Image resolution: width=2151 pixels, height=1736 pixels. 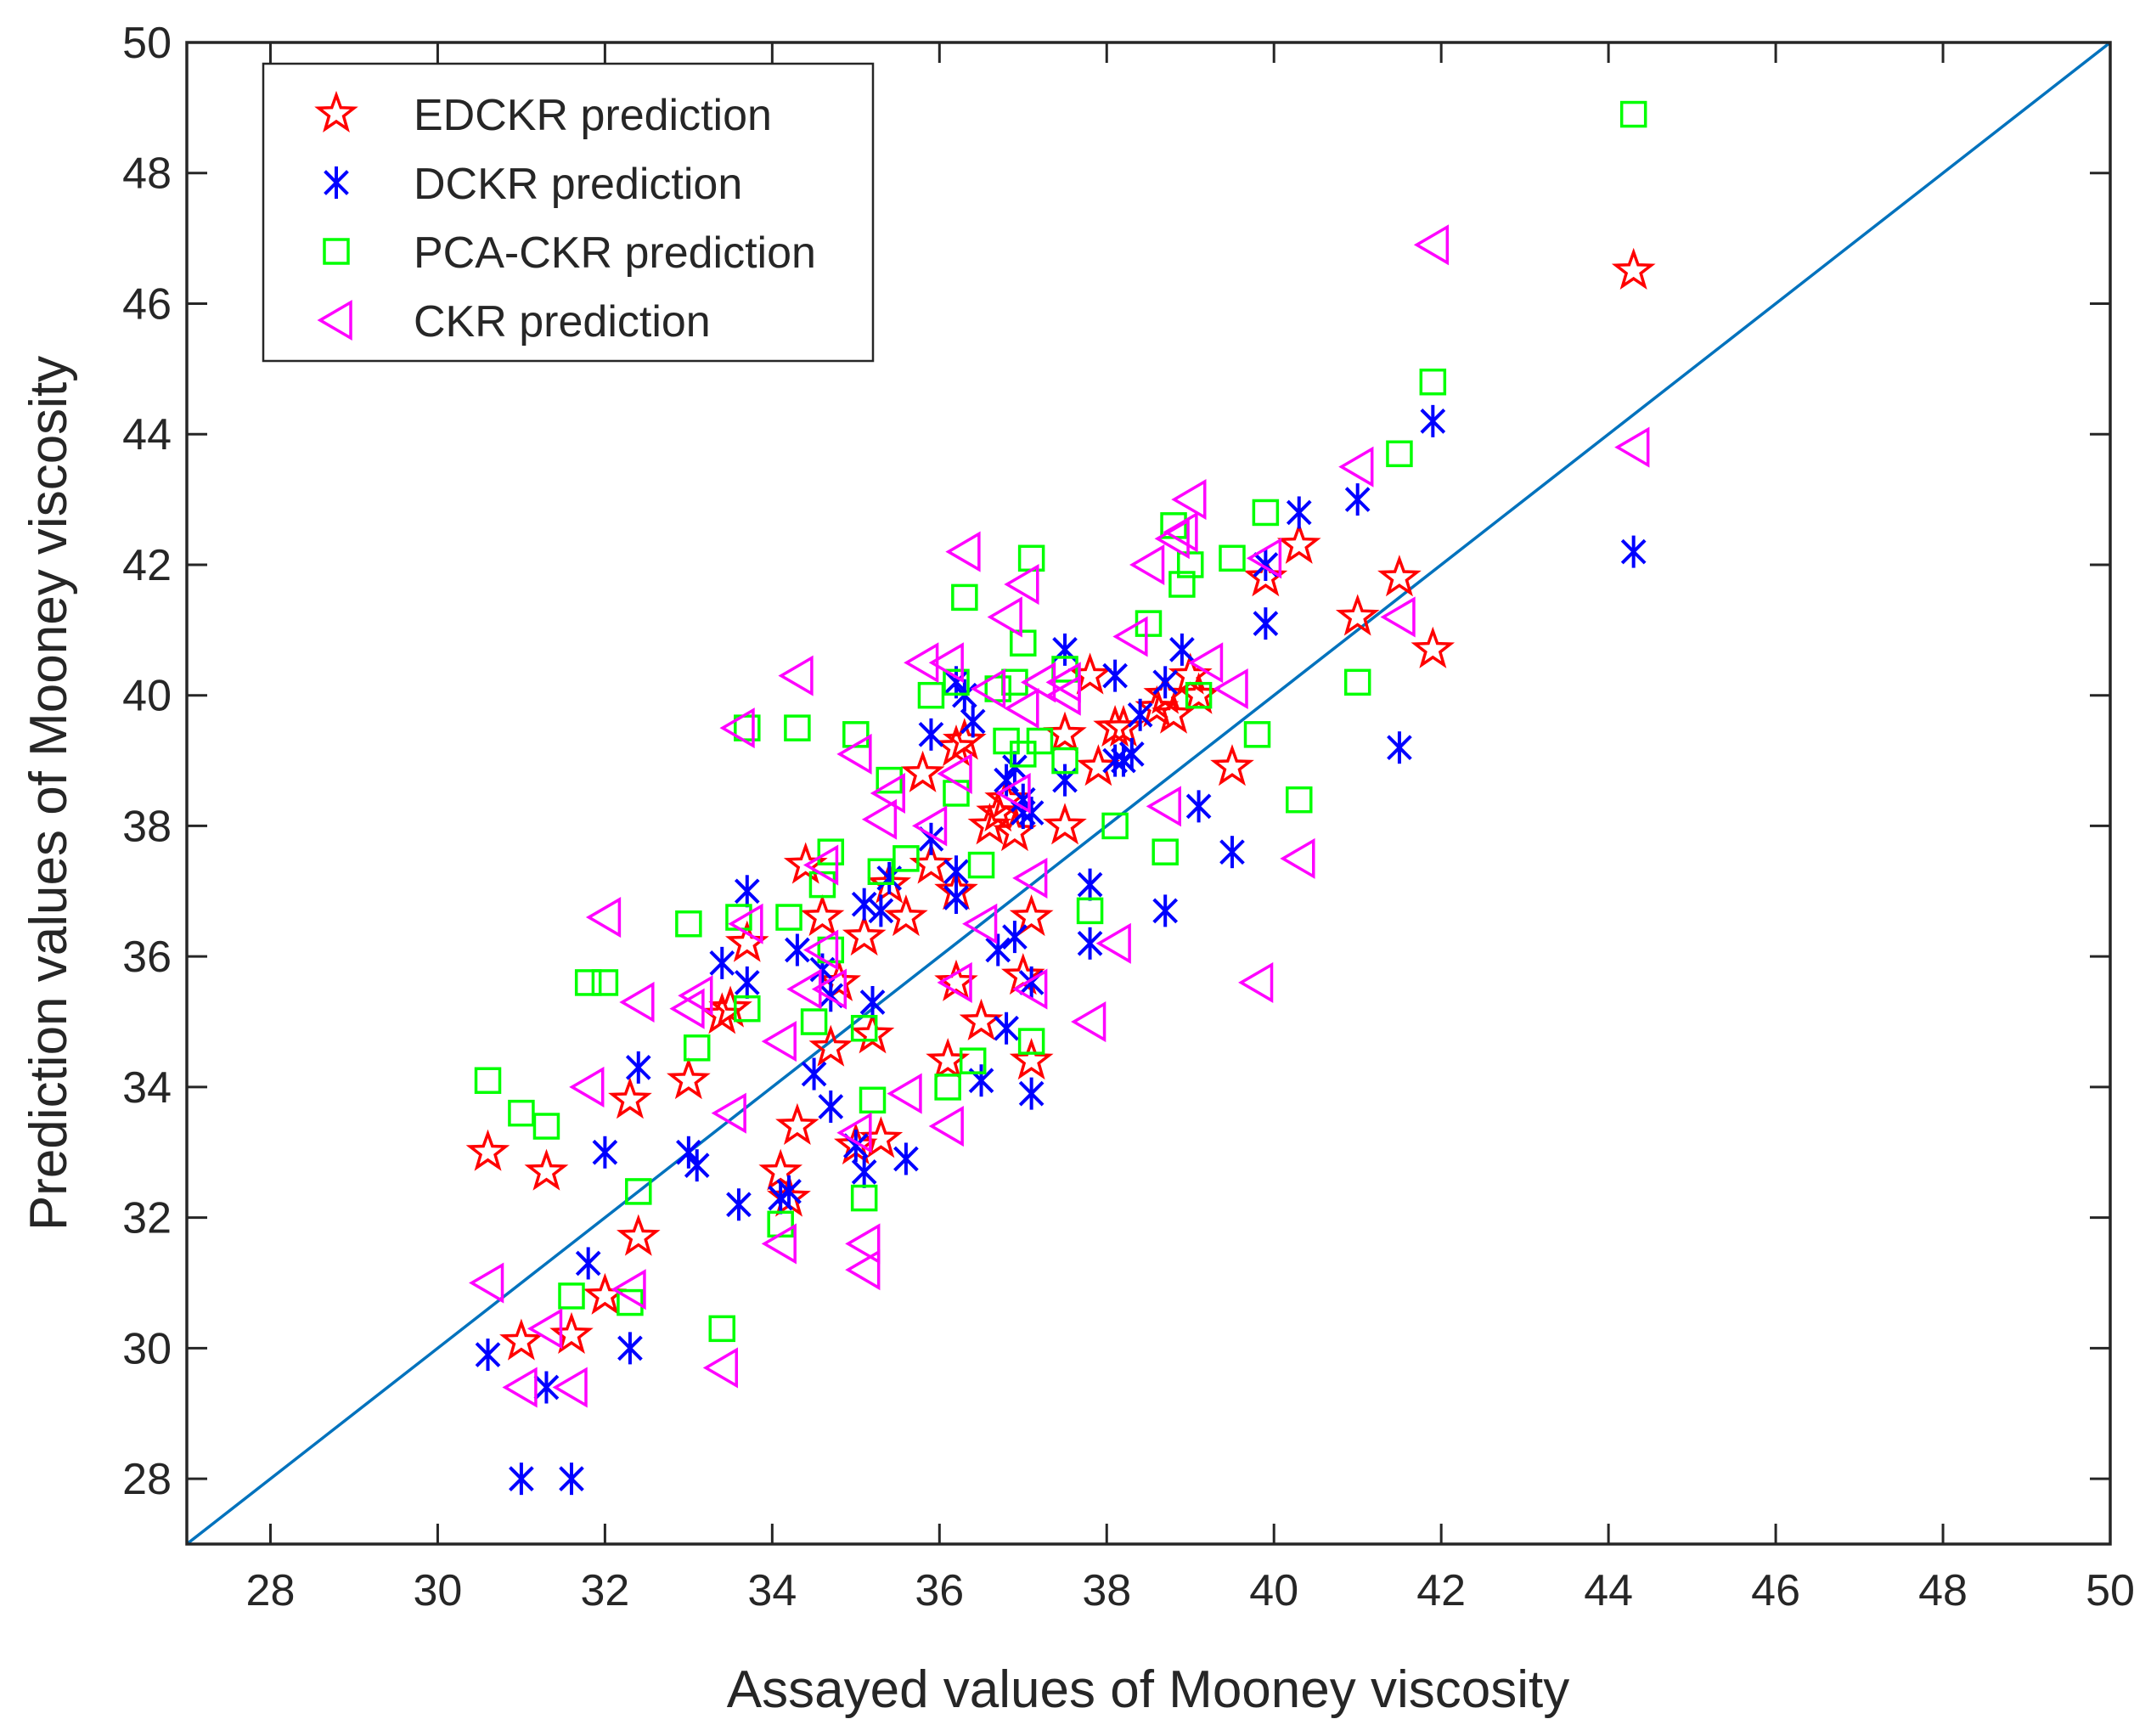 I want to click on x-tick-label: 36, so click(x=939, y=1590).